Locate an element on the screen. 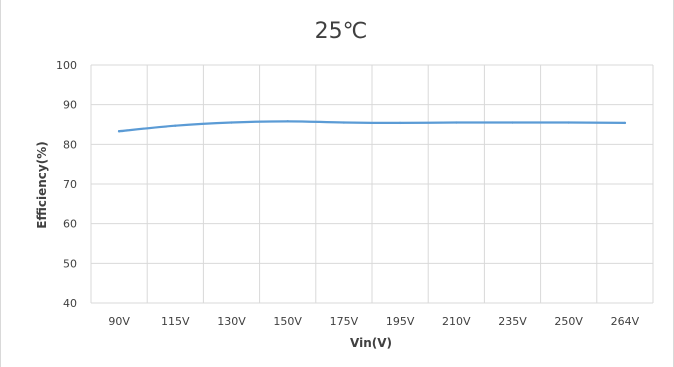 The height and width of the screenshot is (367, 674). x-tick-label-210V: 210V is located at coordinates (456, 321).